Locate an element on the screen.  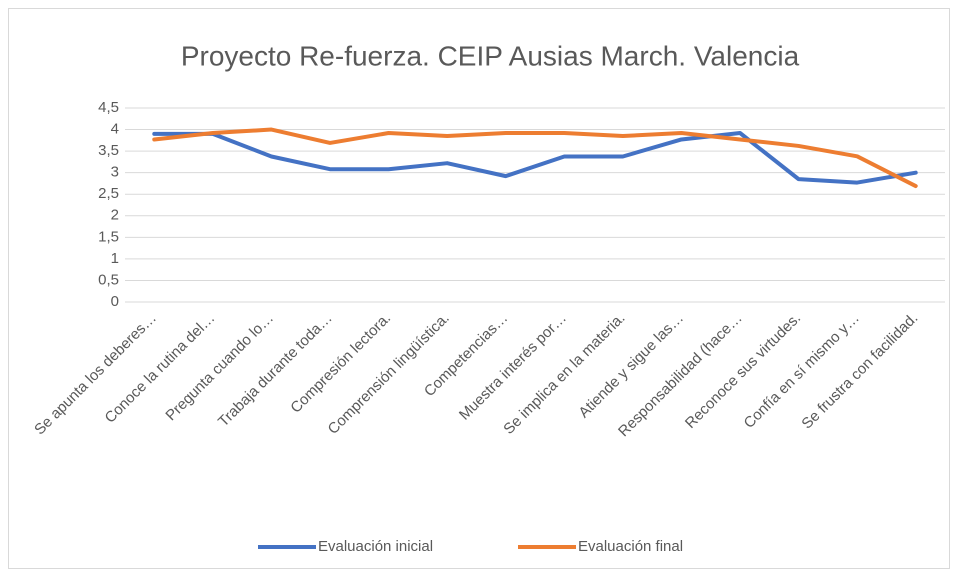
y-tick-label: 0 is located at coordinates (115, 301).